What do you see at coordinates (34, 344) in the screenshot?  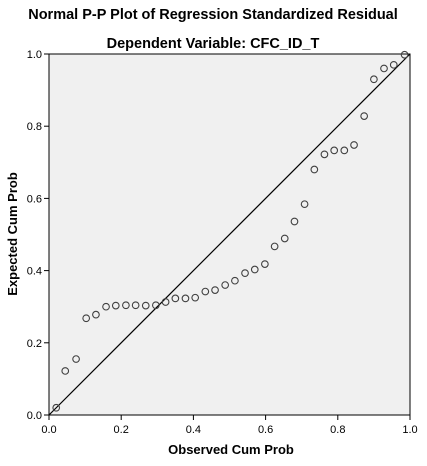 I see `y-tick-label: 0.2` at bounding box center [34, 344].